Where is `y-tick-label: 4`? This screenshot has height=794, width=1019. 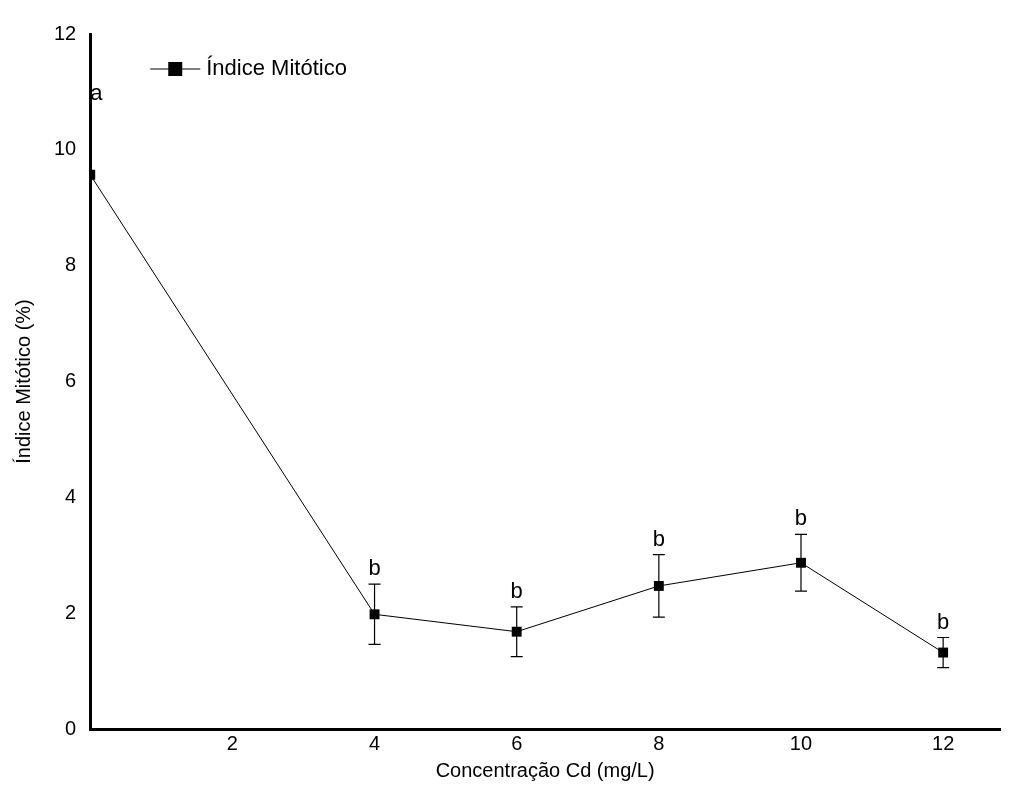
y-tick-label: 4 is located at coordinates (71, 495).